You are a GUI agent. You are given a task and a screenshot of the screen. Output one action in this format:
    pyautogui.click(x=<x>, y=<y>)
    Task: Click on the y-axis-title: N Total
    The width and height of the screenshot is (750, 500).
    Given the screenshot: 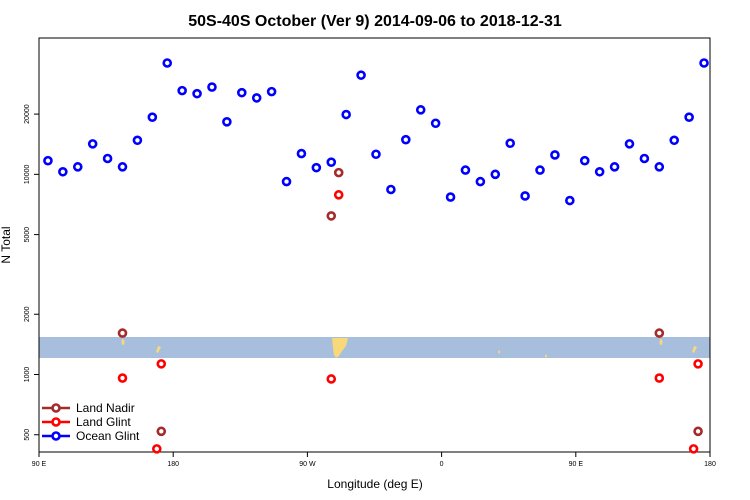 What is the action you would take?
    pyautogui.click(x=6, y=244)
    